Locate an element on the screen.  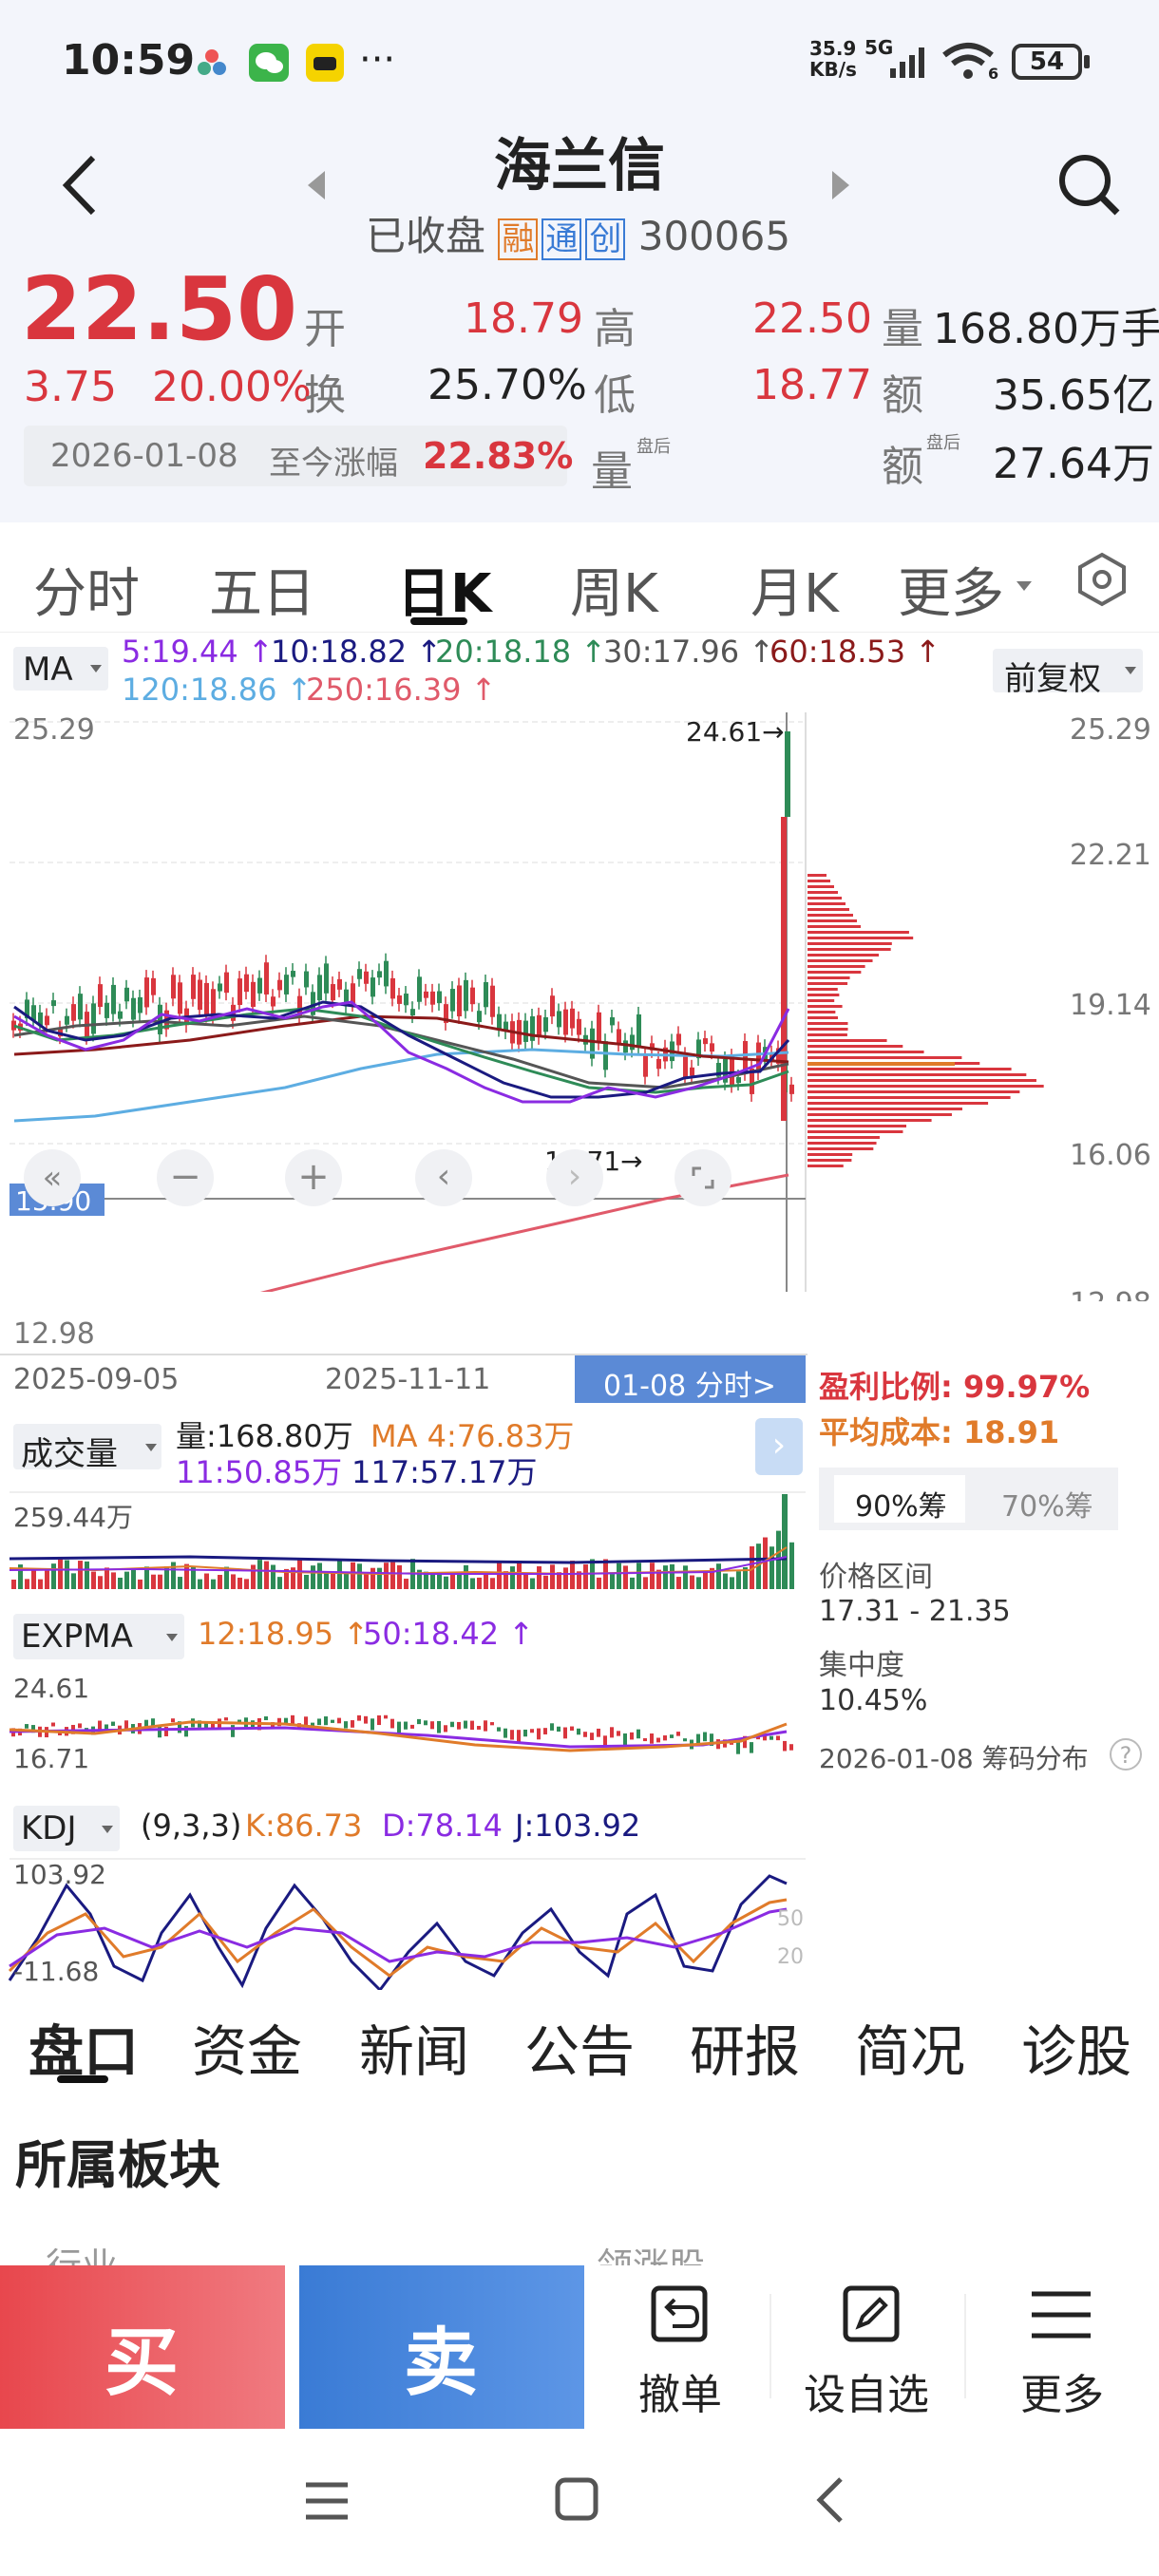
more-actions-label: 更多 is located at coordinates (1062, 2395).